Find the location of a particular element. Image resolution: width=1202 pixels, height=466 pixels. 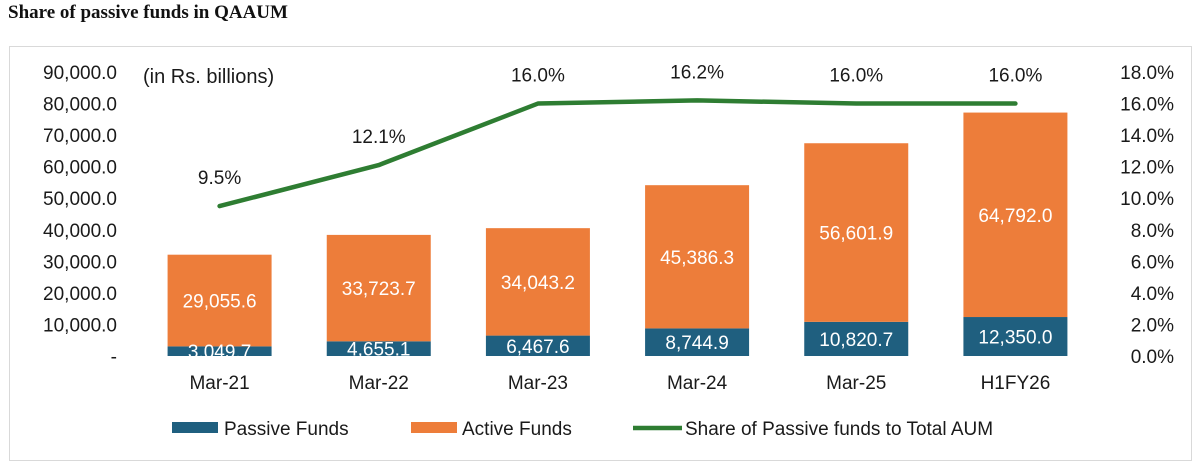

y-right-tick-label: 8.0% is located at coordinates (1152, 231).